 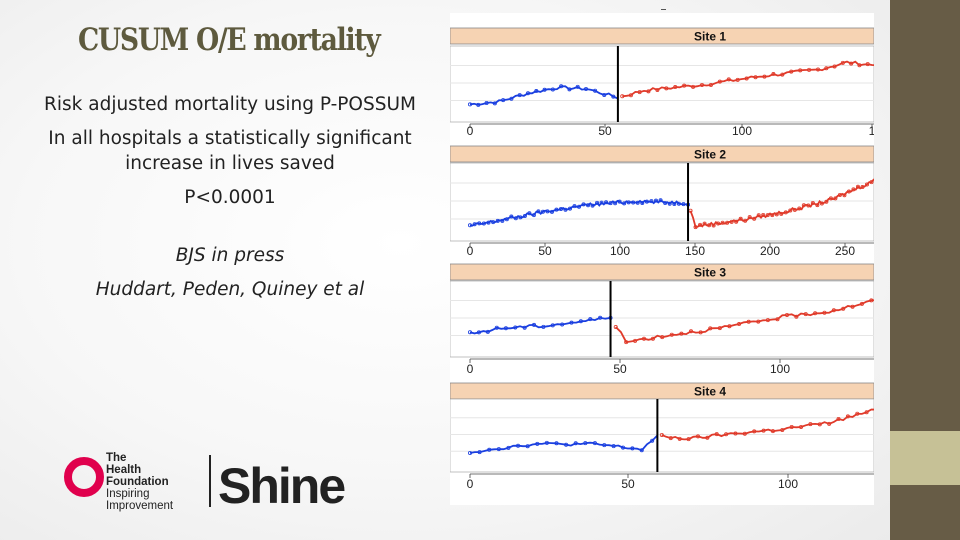 I want to click on health-foundation-ring-icon, so click(x=84, y=477).